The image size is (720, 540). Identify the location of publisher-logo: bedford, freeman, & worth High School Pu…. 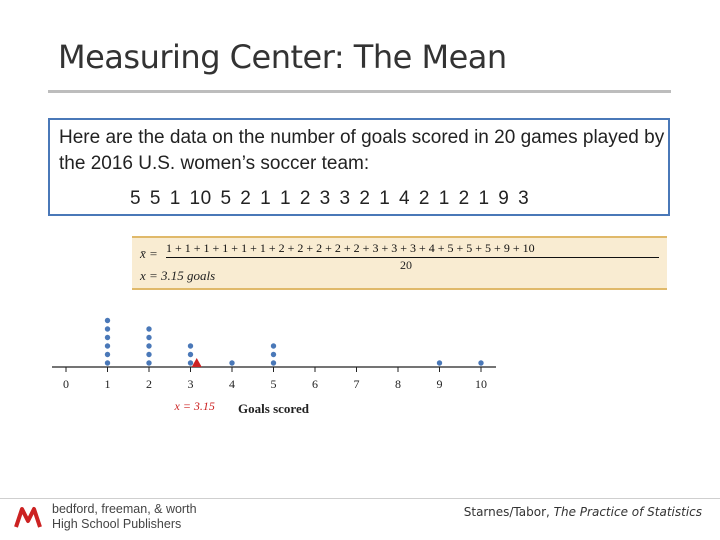
(105, 517).